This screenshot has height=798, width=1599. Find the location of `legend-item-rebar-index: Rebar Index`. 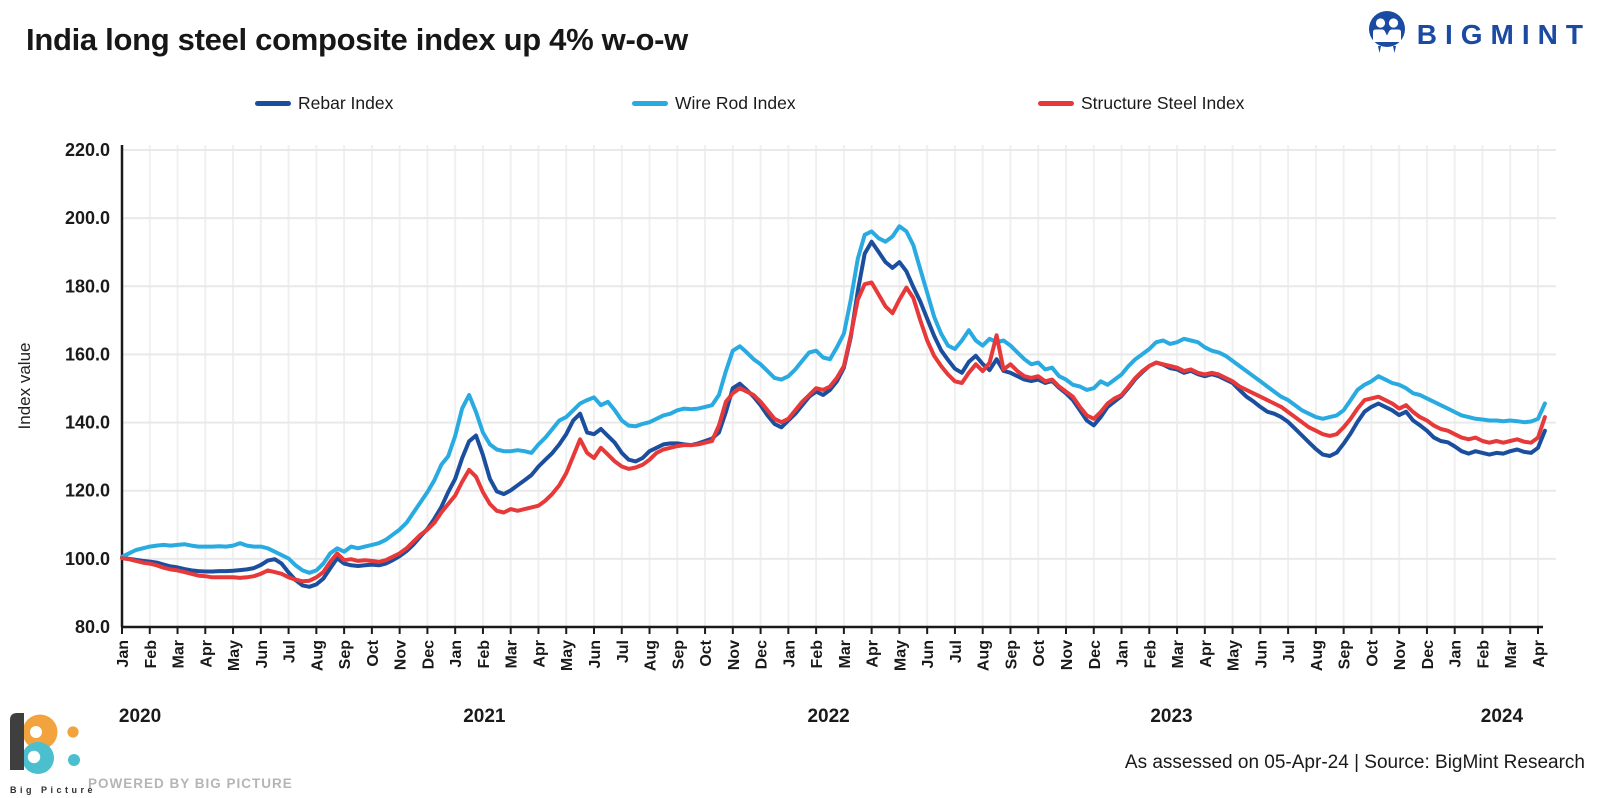

legend-item-rebar-index: Rebar Index is located at coordinates (324, 103).